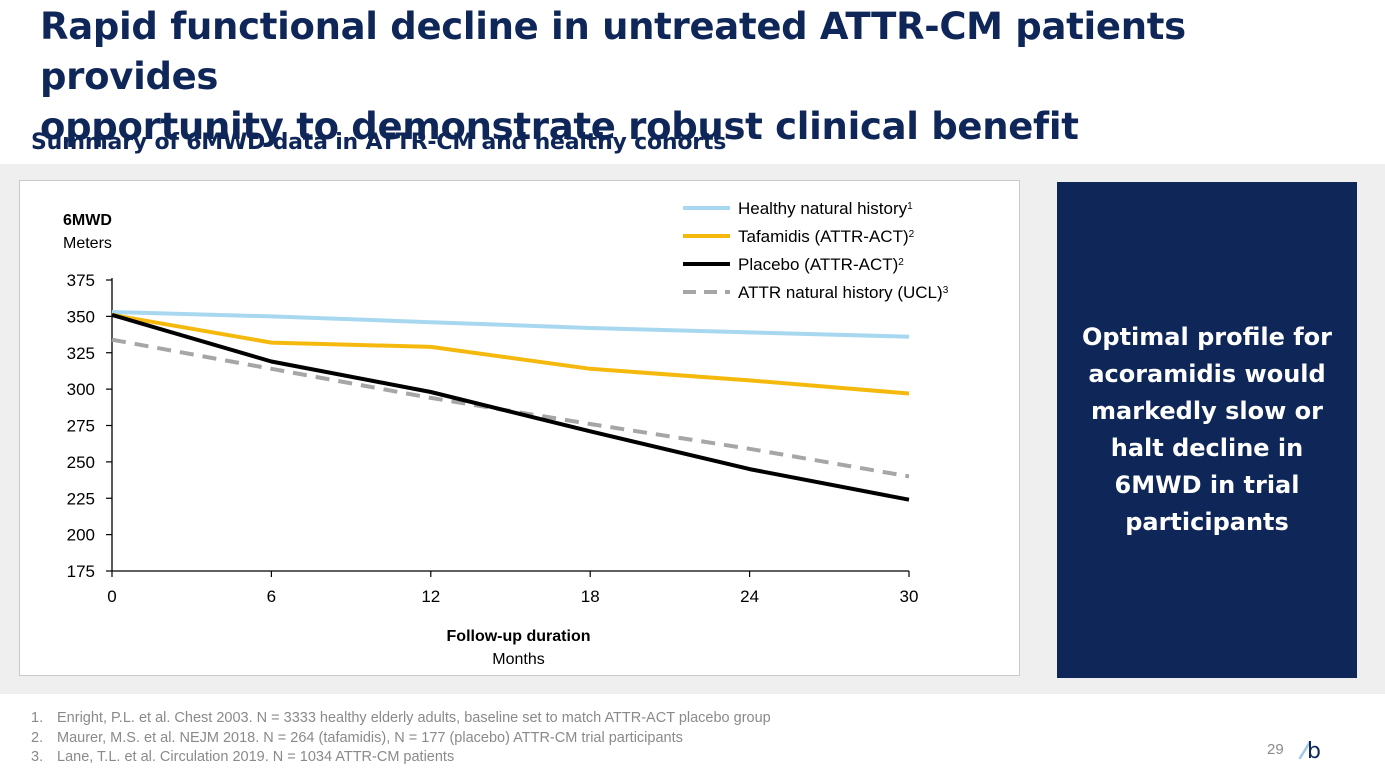 This screenshot has width=1385, height=780. Describe the element at coordinates (749, 596) in the screenshot. I see `x-tick-label: 24` at that location.